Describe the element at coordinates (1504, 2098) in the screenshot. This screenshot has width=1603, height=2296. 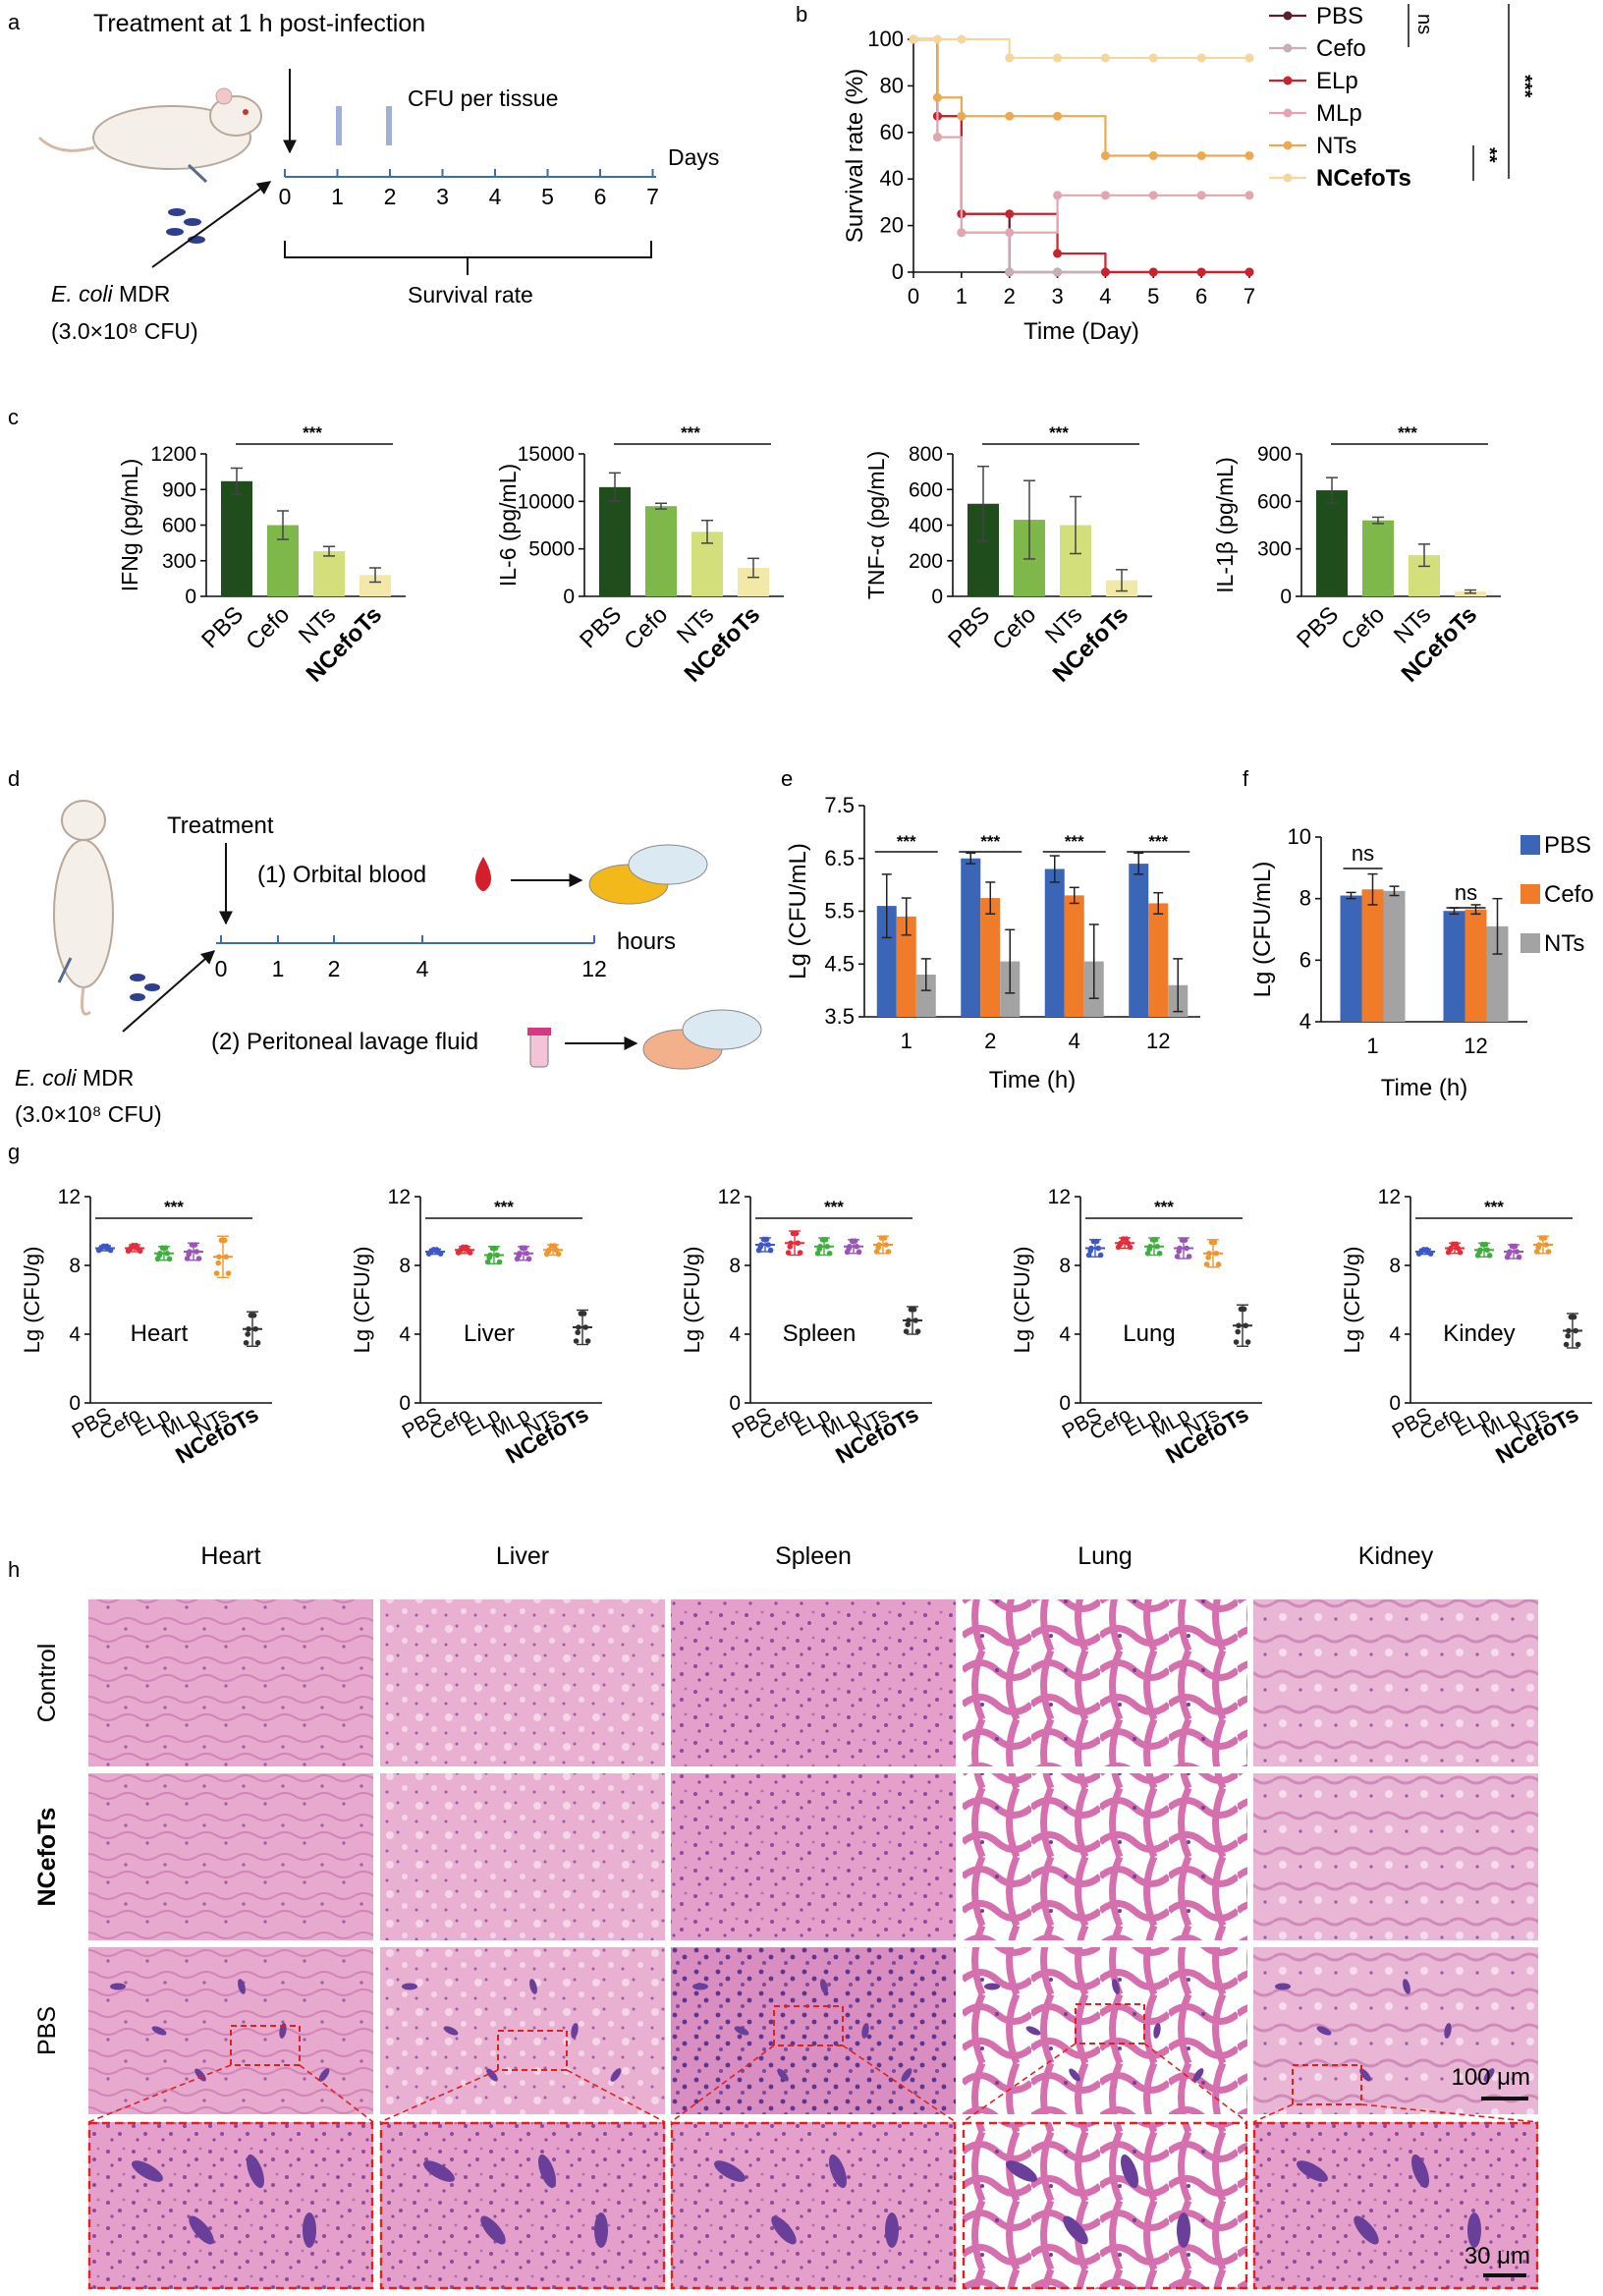
I see `scale-bar-large` at that location.